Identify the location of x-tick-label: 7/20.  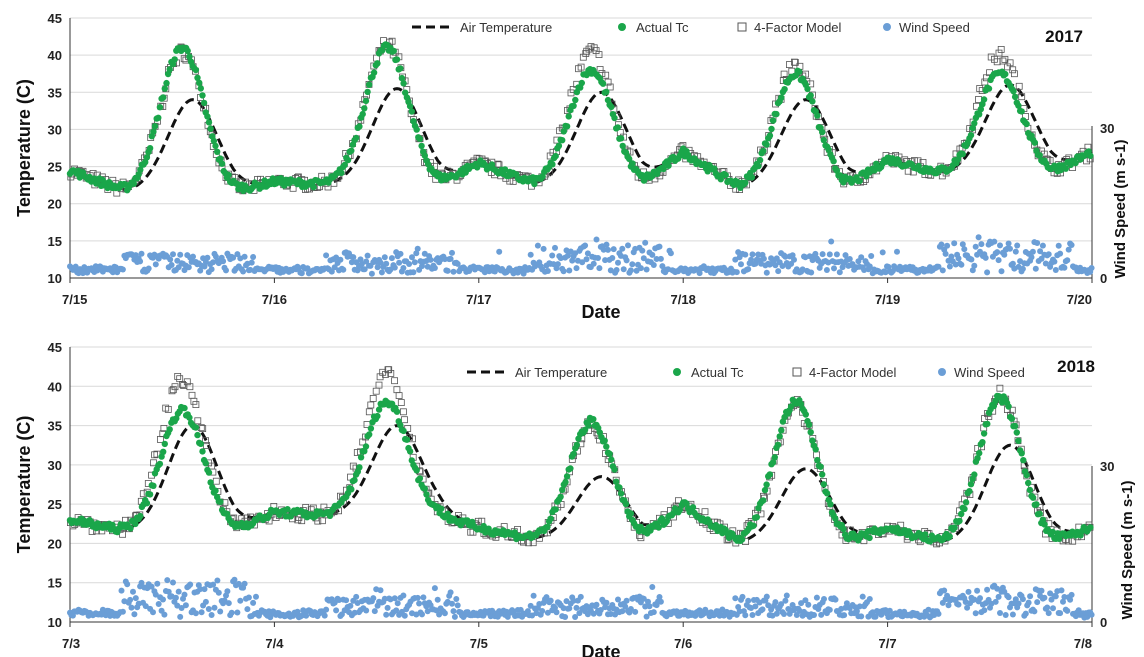
(1079, 299).